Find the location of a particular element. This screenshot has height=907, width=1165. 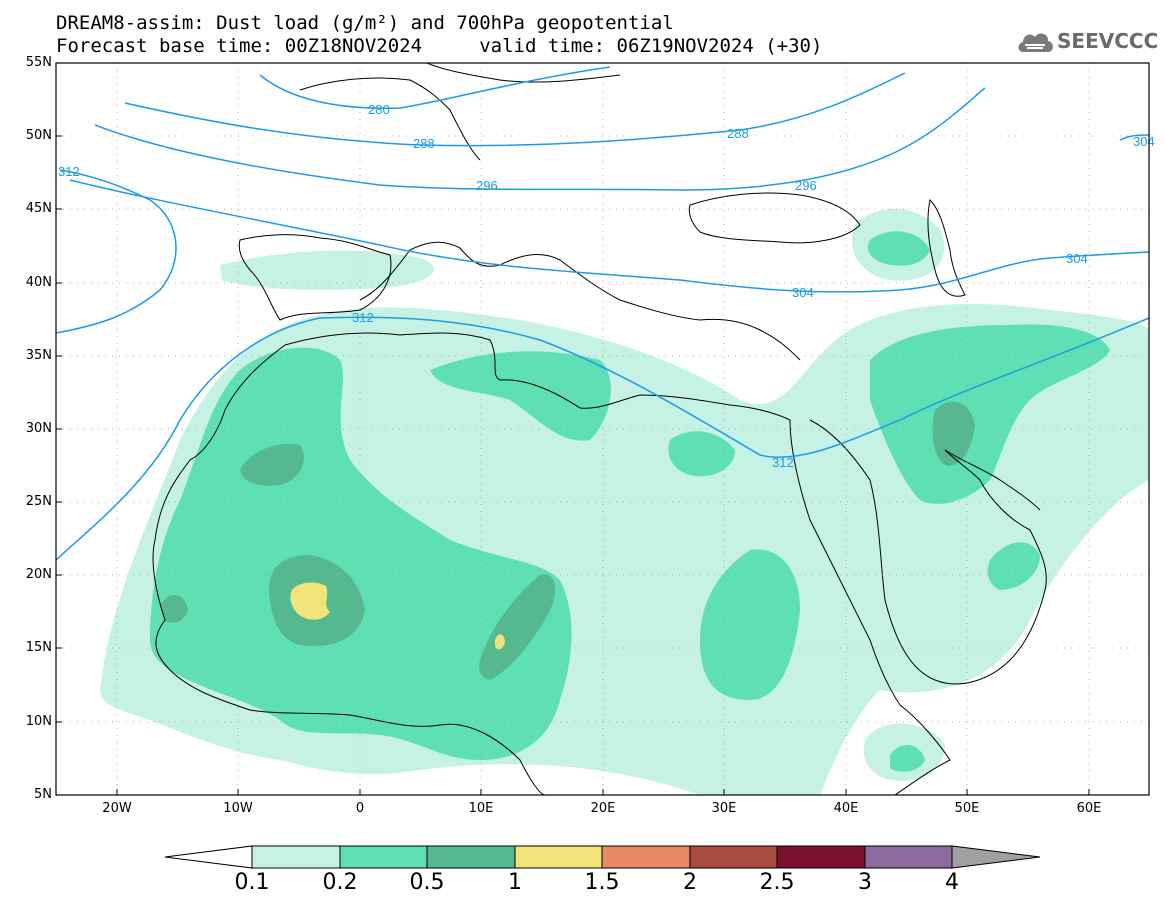

lat-label: 20N is located at coordinates (38, 574).